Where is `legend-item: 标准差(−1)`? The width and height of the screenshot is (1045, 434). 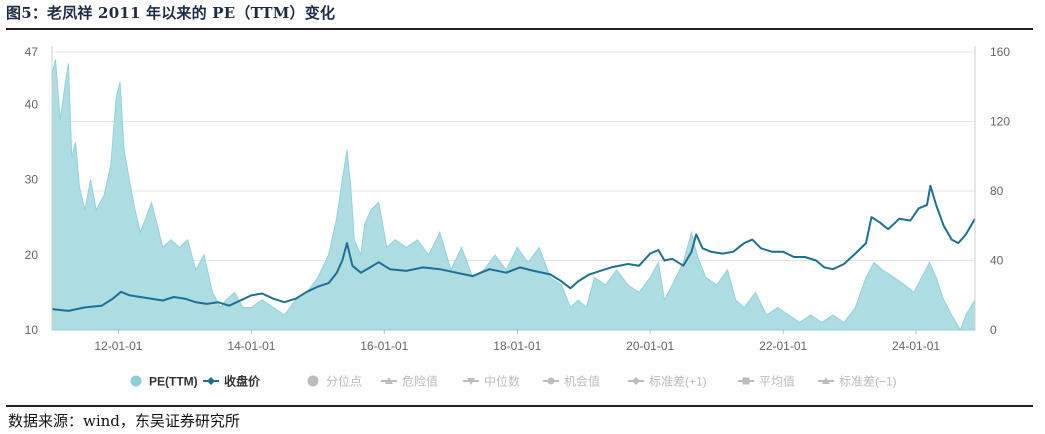 legend-item: 标准差(−1) is located at coordinates (857, 382).